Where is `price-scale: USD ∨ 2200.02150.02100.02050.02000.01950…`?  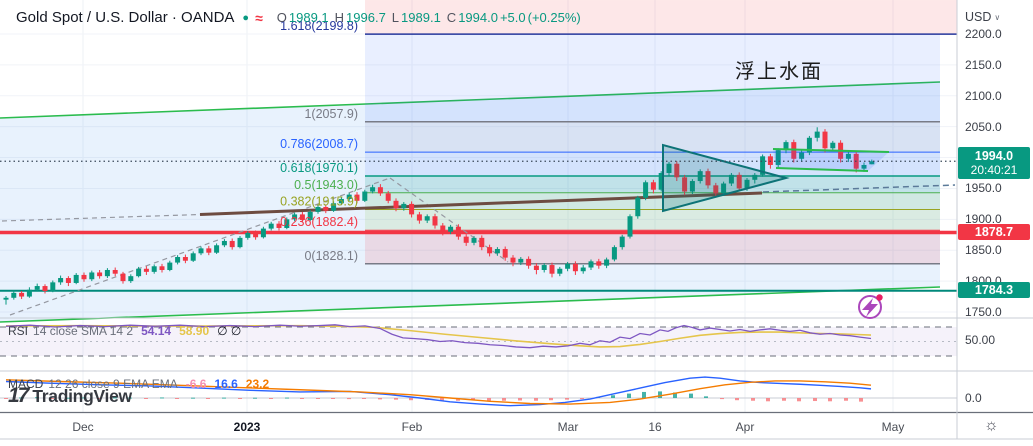 price-scale: USD ∨ 2200.02150.02100.02050.02000.01950… is located at coordinates (995, 223).